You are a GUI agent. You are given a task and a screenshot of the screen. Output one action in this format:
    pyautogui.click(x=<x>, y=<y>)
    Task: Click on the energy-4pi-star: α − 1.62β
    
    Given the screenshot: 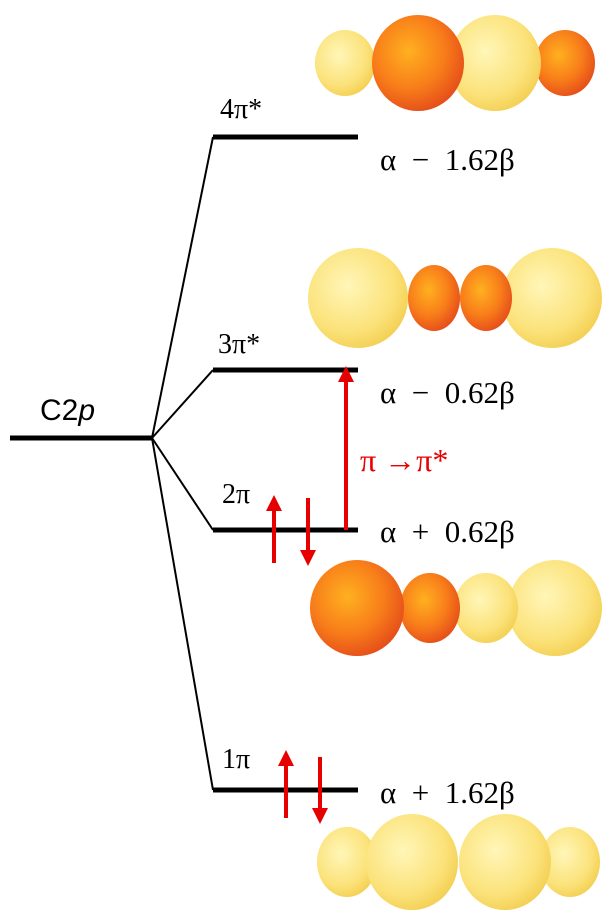 What is the action you would take?
    pyautogui.click(x=447, y=159)
    